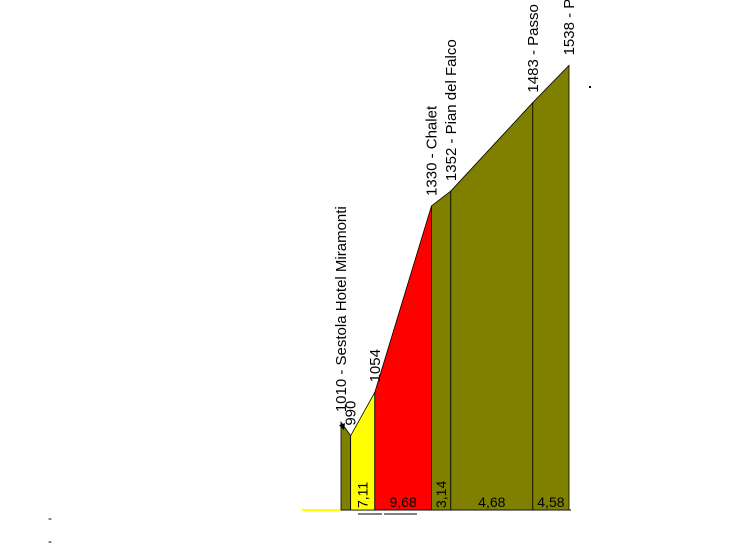 The image size is (750, 550). Describe the element at coordinates (403, 502) in the screenshot. I see `gradient-label-2: 9,68` at that location.